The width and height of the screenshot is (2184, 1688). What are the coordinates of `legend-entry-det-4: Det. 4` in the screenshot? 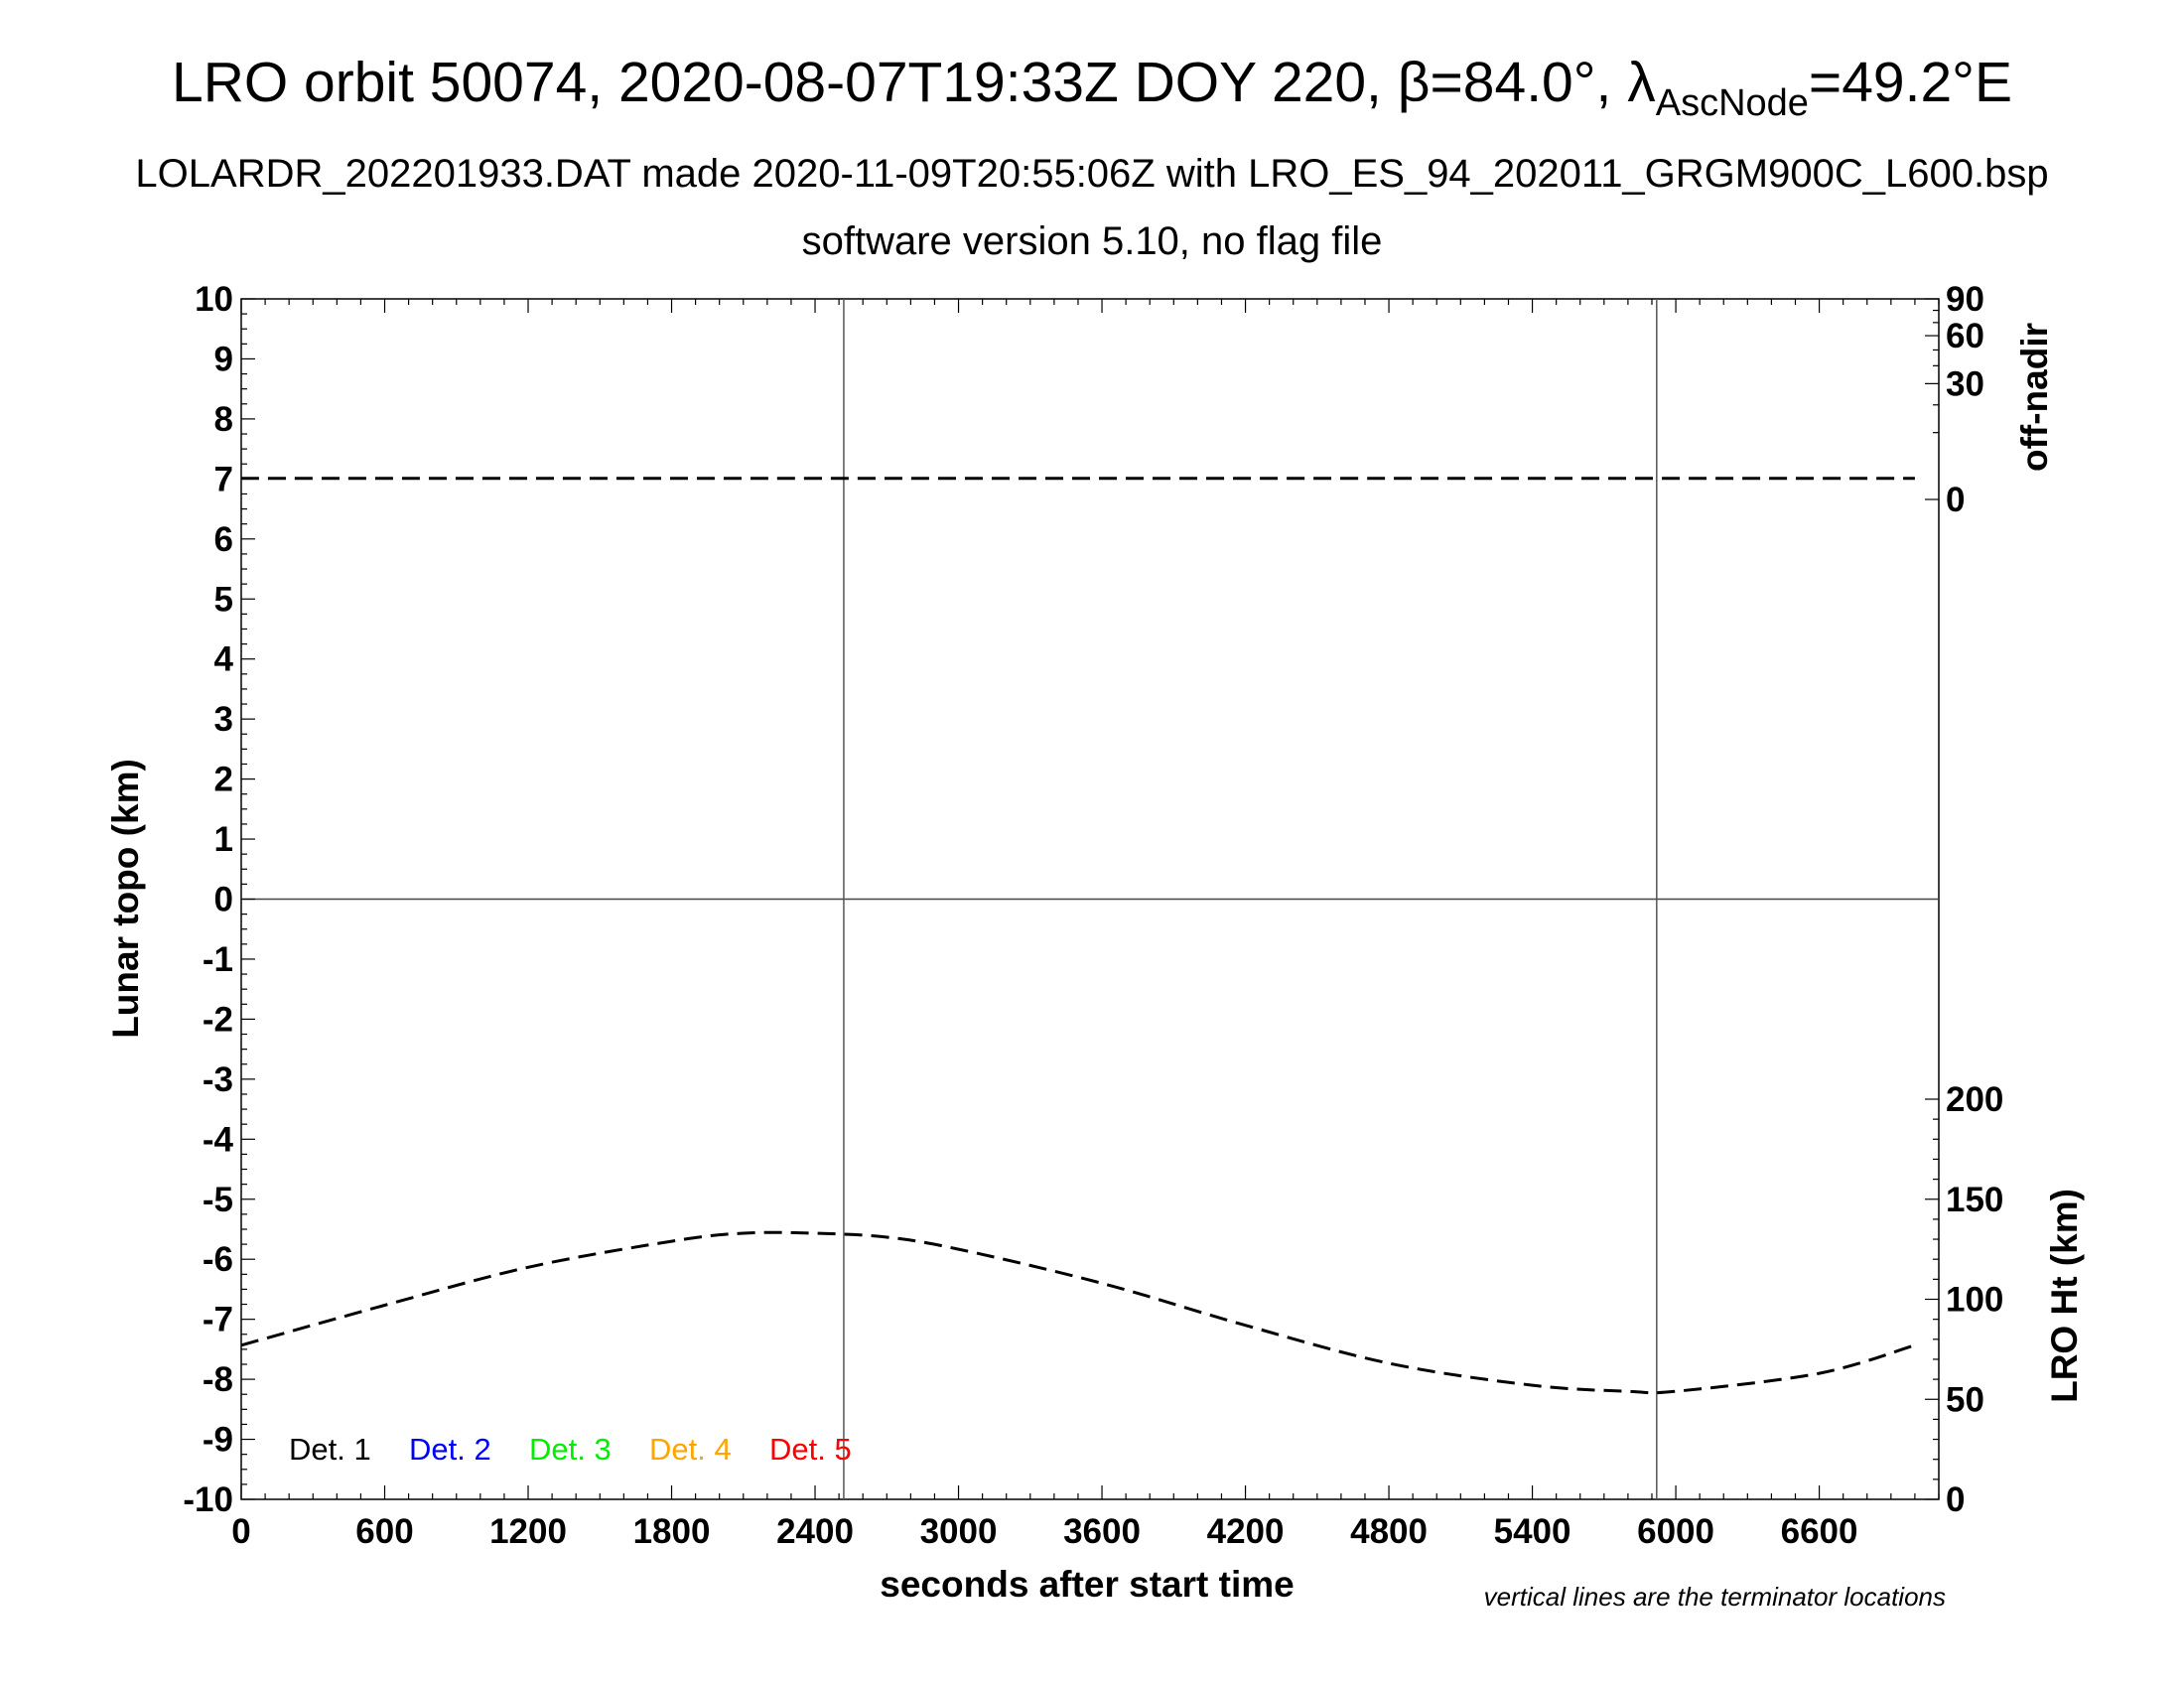 It's located at (690, 1449).